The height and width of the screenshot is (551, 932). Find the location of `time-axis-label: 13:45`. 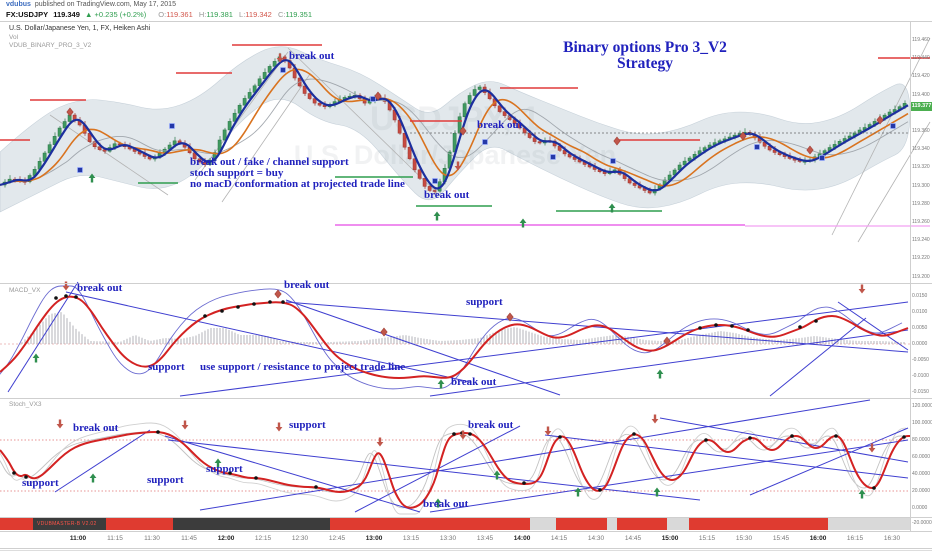

time-axis-label: 13:45 is located at coordinates (485, 538).